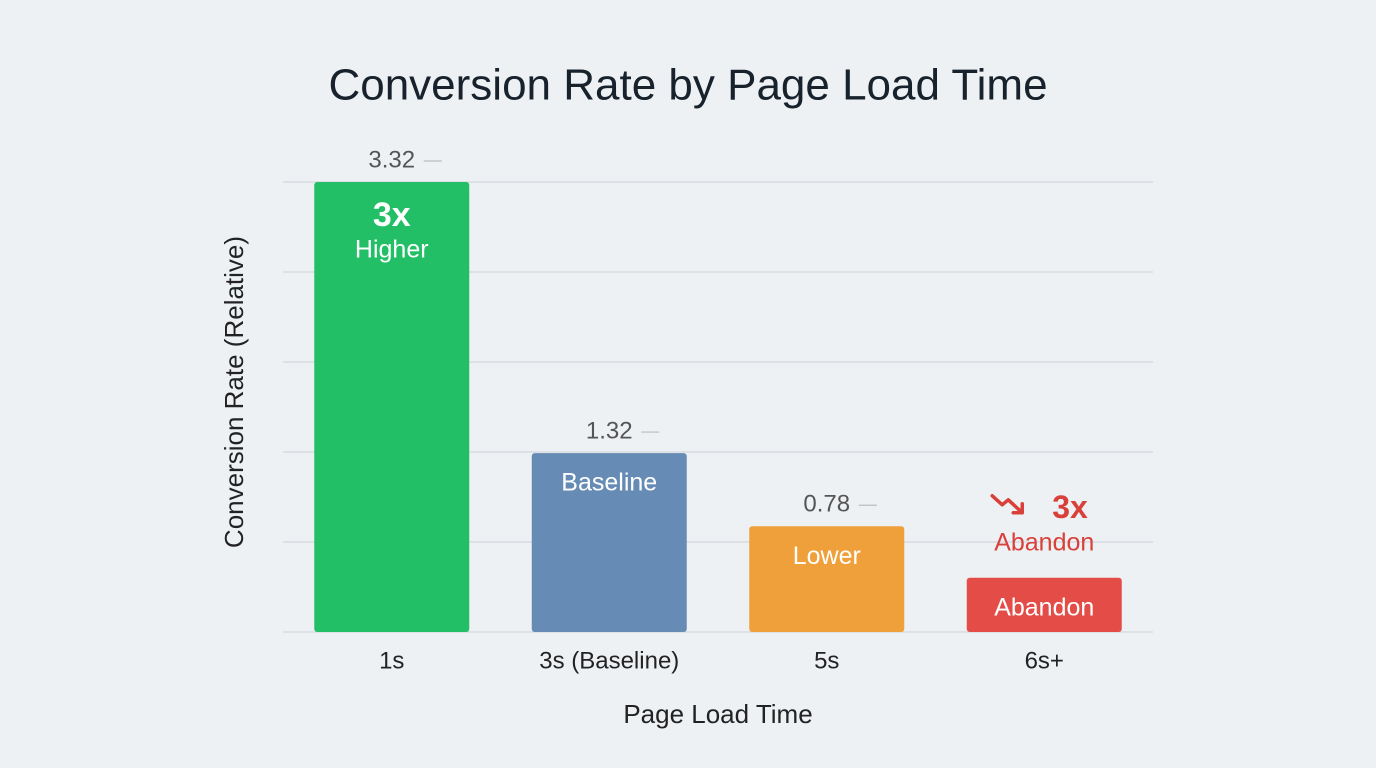 The height and width of the screenshot is (768, 1376). I want to click on annotation-arrow, so click(1007, 504).